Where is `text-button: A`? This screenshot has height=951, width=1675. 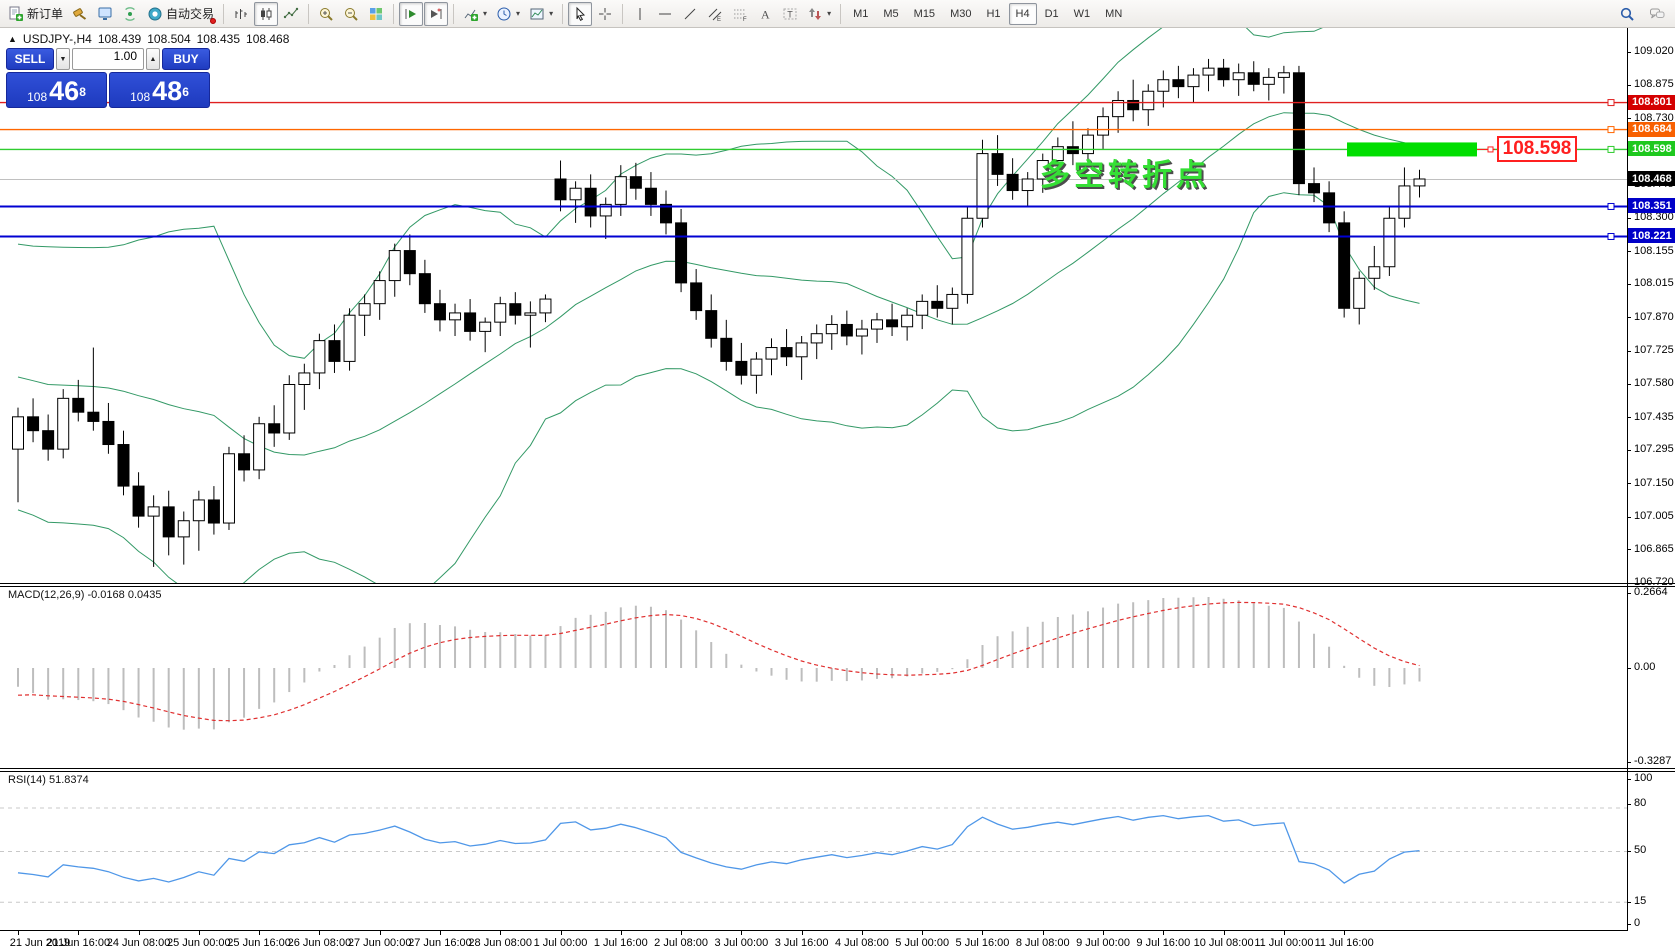 text-button: A is located at coordinates (765, 14).